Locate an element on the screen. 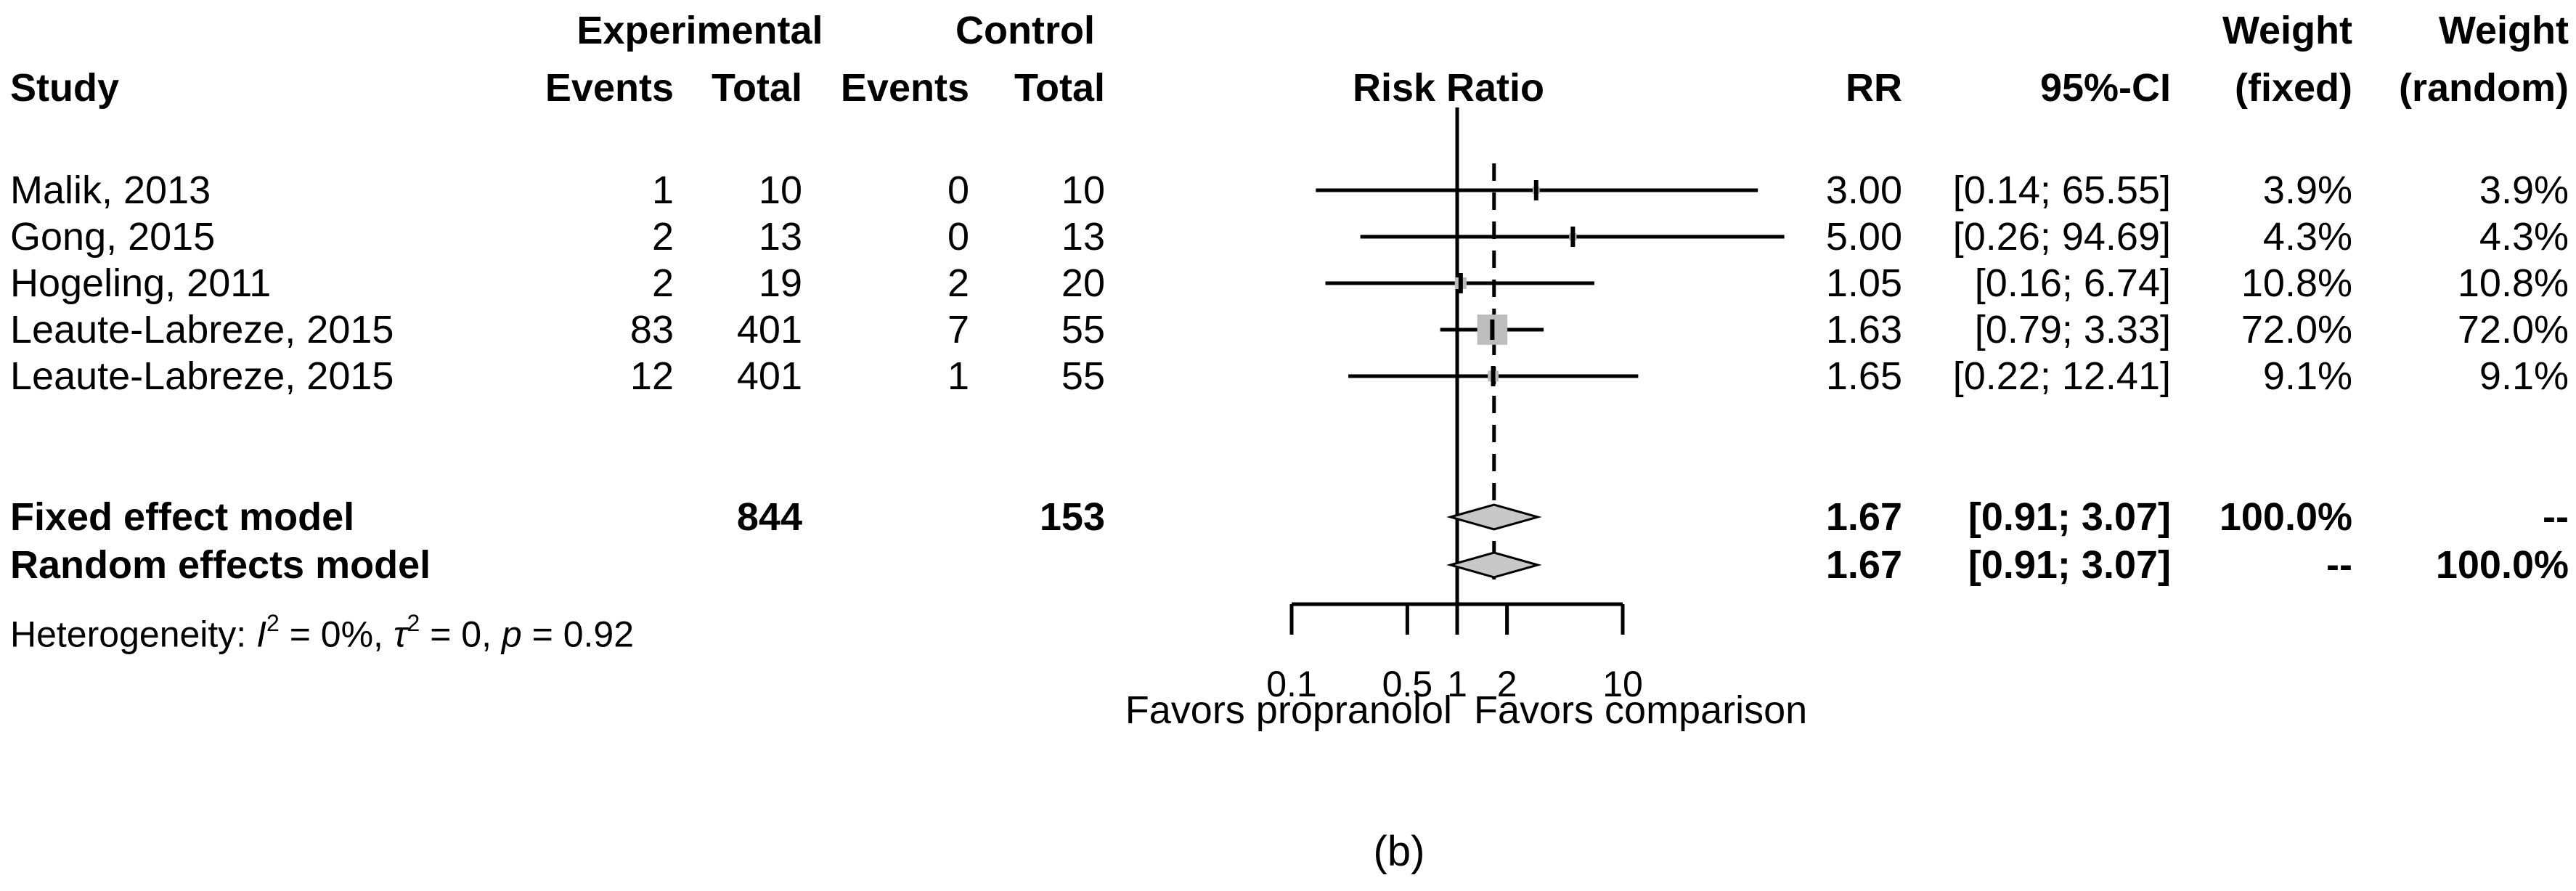  weight-random-value: 3.9% is located at coordinates (2524, 190).